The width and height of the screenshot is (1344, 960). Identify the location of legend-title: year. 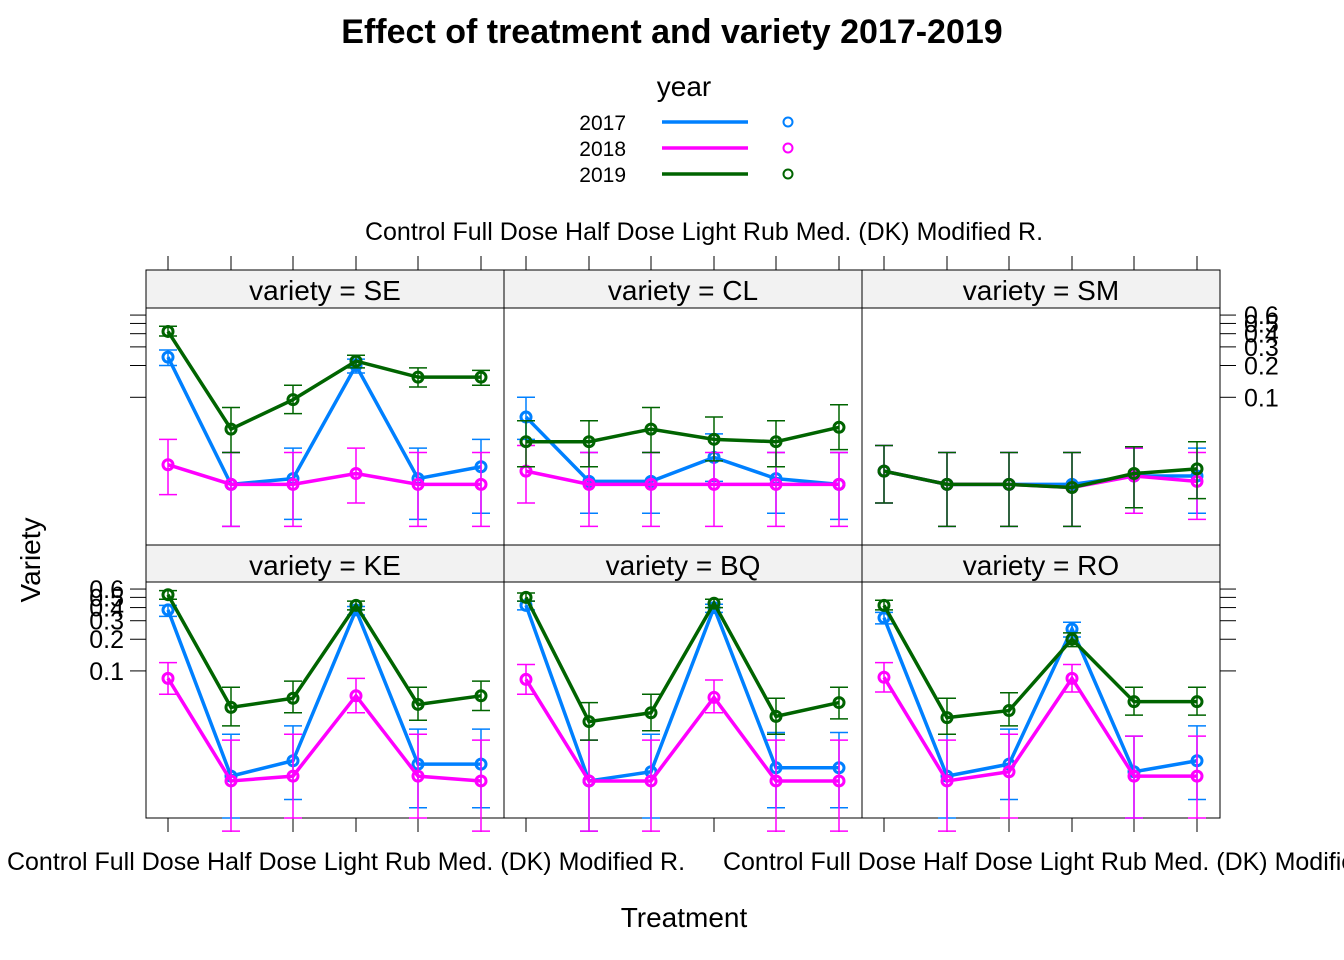
(684, 86).